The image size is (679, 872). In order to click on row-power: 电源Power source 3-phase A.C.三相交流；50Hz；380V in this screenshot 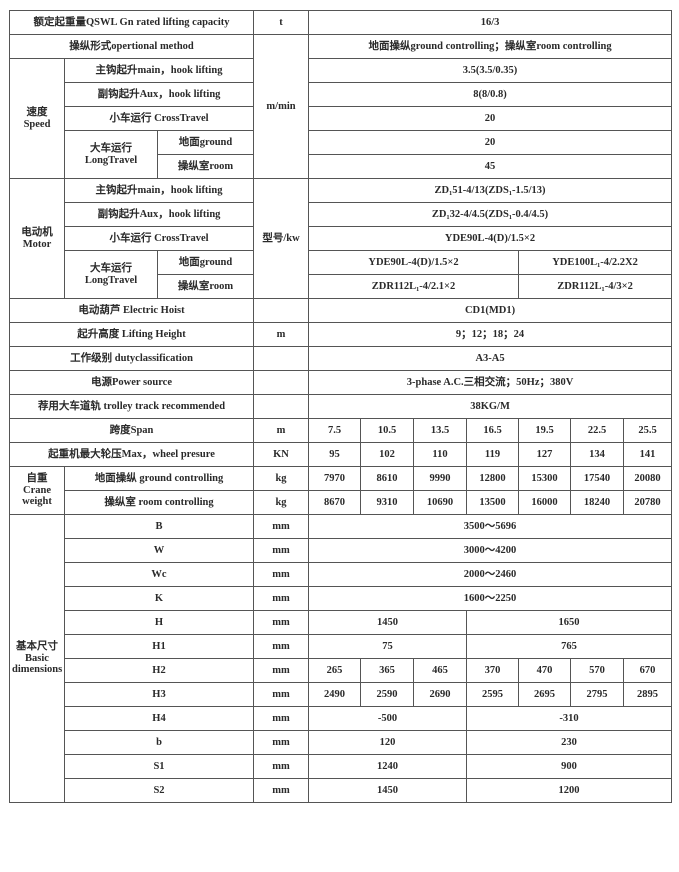, I will do `click(340, 382)`.